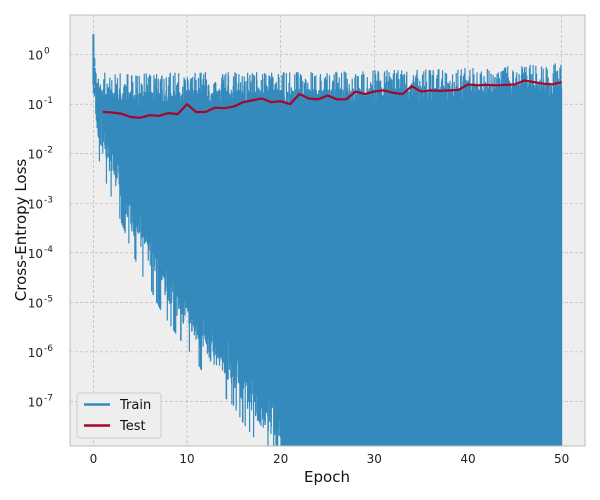 Image resolution: width=600 pixels, height=500 pixels. I want to click on y-tick-exponent: -2, so click(48, 151).